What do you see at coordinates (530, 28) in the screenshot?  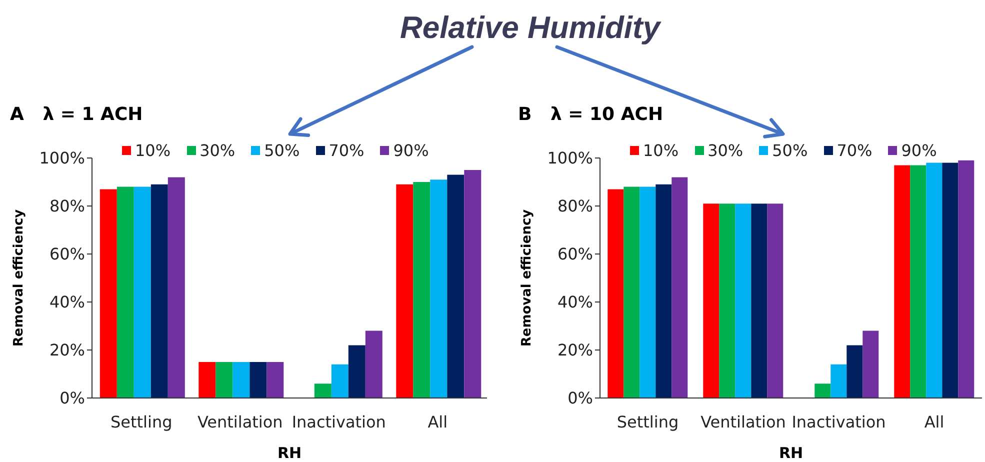 I see `legend-title: Relative Humidity` at bounding box center [530, 28].